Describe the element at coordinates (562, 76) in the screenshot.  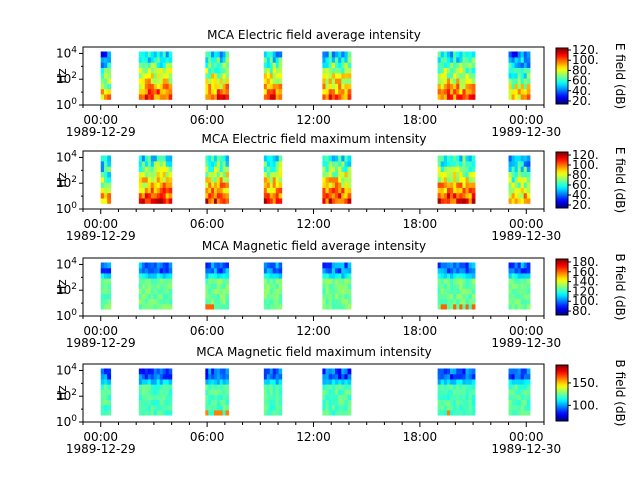
I see `colorbar` at that location.